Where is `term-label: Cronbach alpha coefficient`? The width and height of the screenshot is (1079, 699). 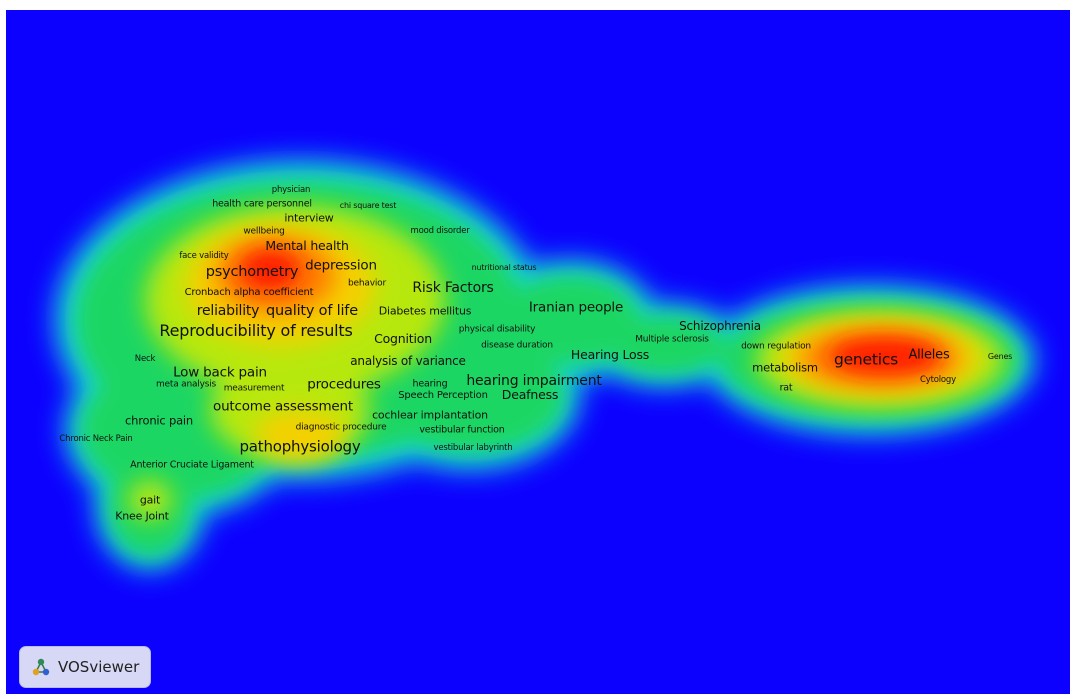 term-label: Cronbach alpha coefficient is located at coordinates (249, 292).